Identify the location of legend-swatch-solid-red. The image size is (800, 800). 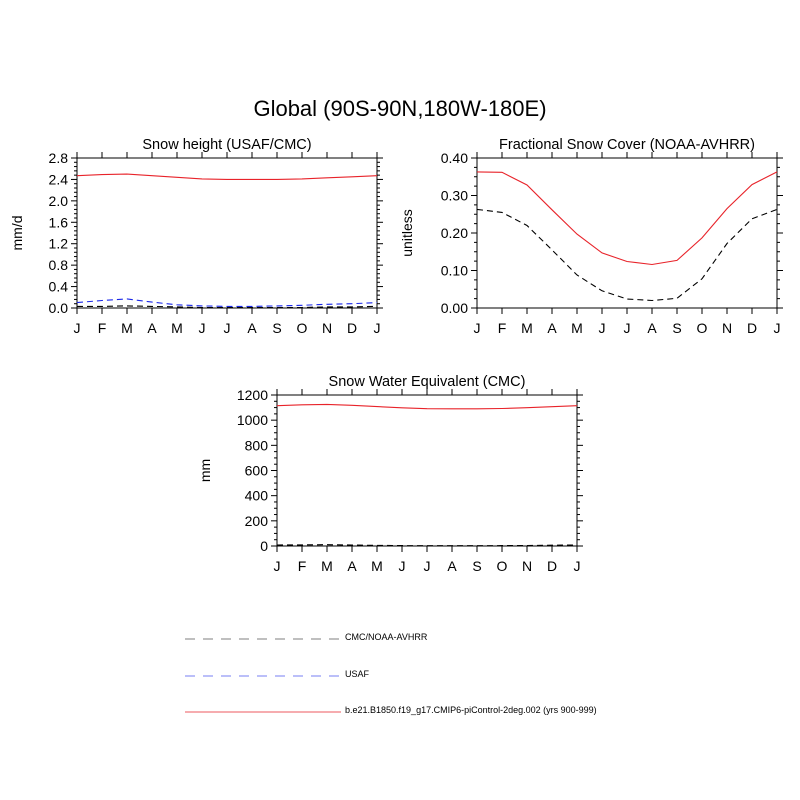
(263, 712).